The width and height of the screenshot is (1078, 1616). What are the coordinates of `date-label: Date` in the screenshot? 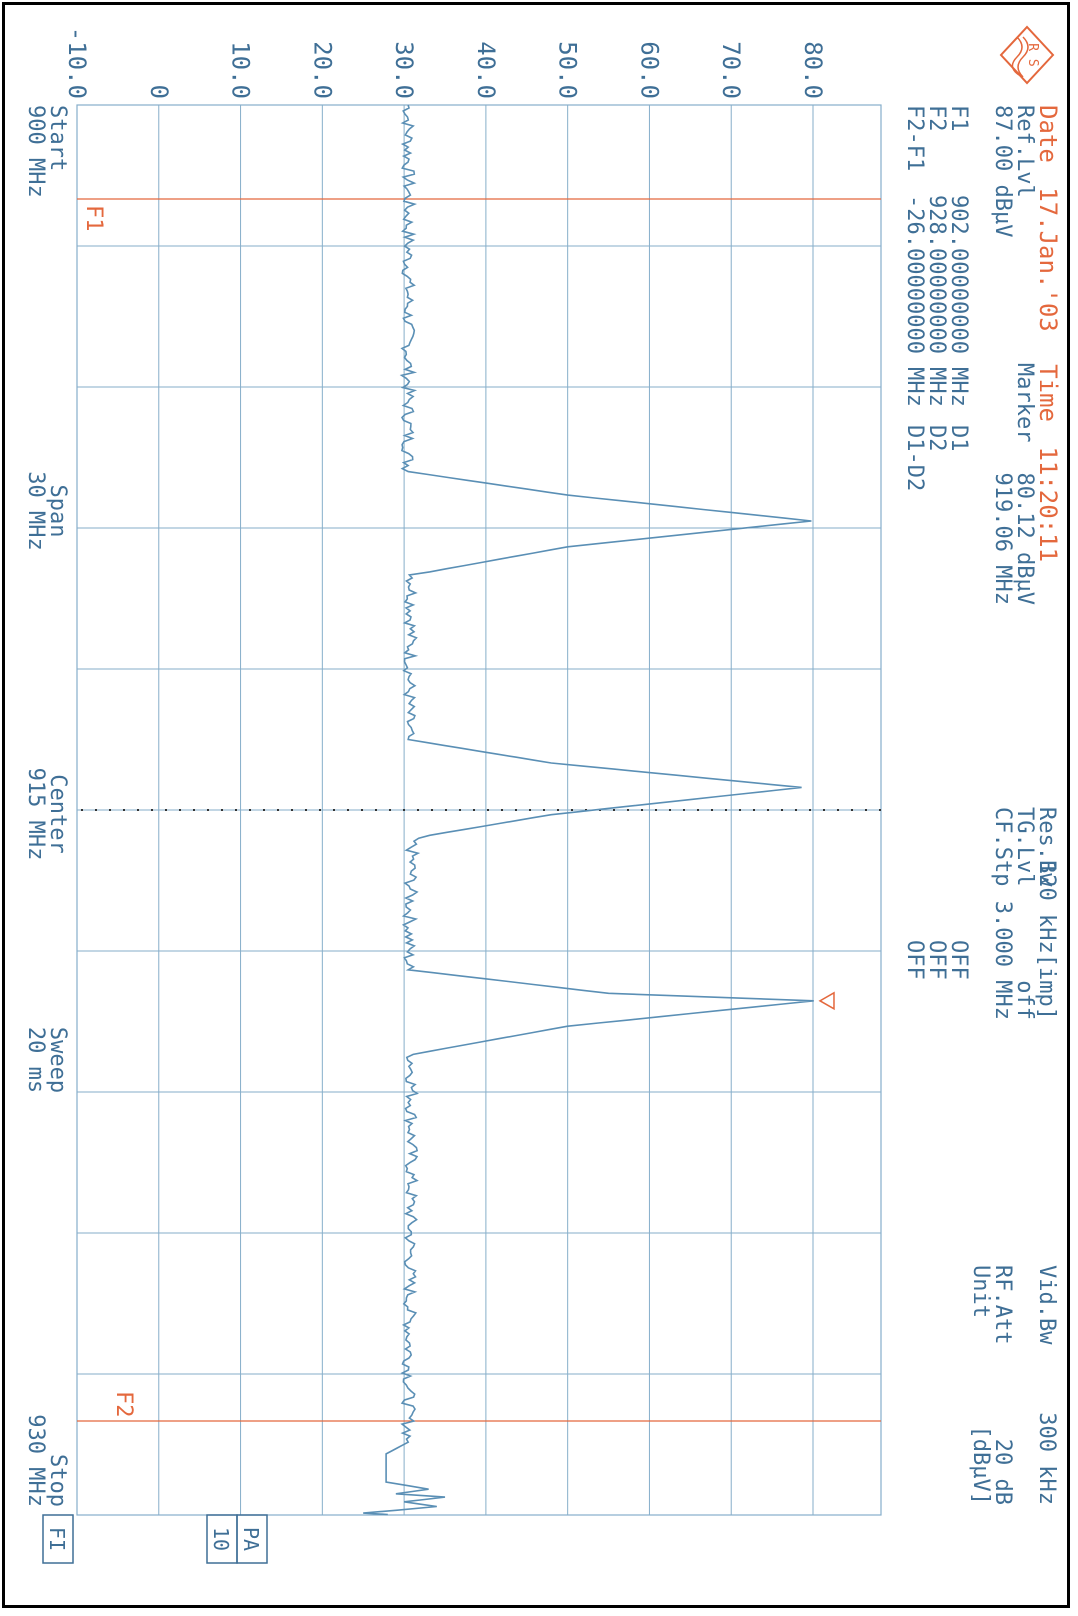 It's located at (1048, 134).